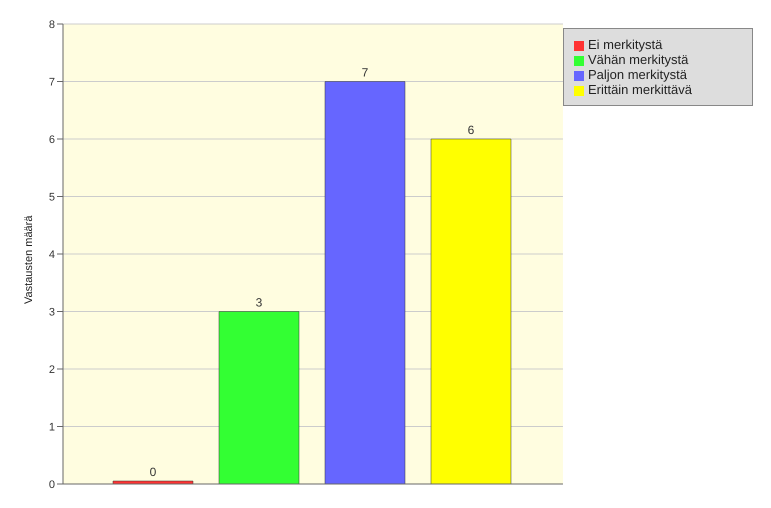 Image resolution: width=771 pixels, height=508 pixels. What do you see at coordinates (638, 59) in the screenshot?
I see `legend-label: Vähän merkitystä` at bounding box center [638, 59].